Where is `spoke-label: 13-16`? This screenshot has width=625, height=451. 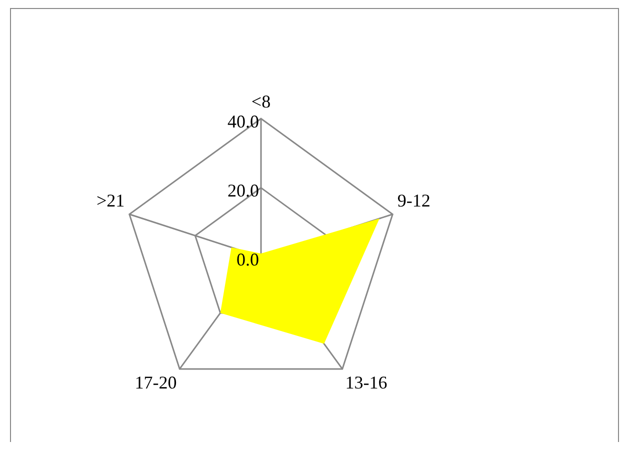
spoke-label: 13-16 is located at coordinates (366, 382).